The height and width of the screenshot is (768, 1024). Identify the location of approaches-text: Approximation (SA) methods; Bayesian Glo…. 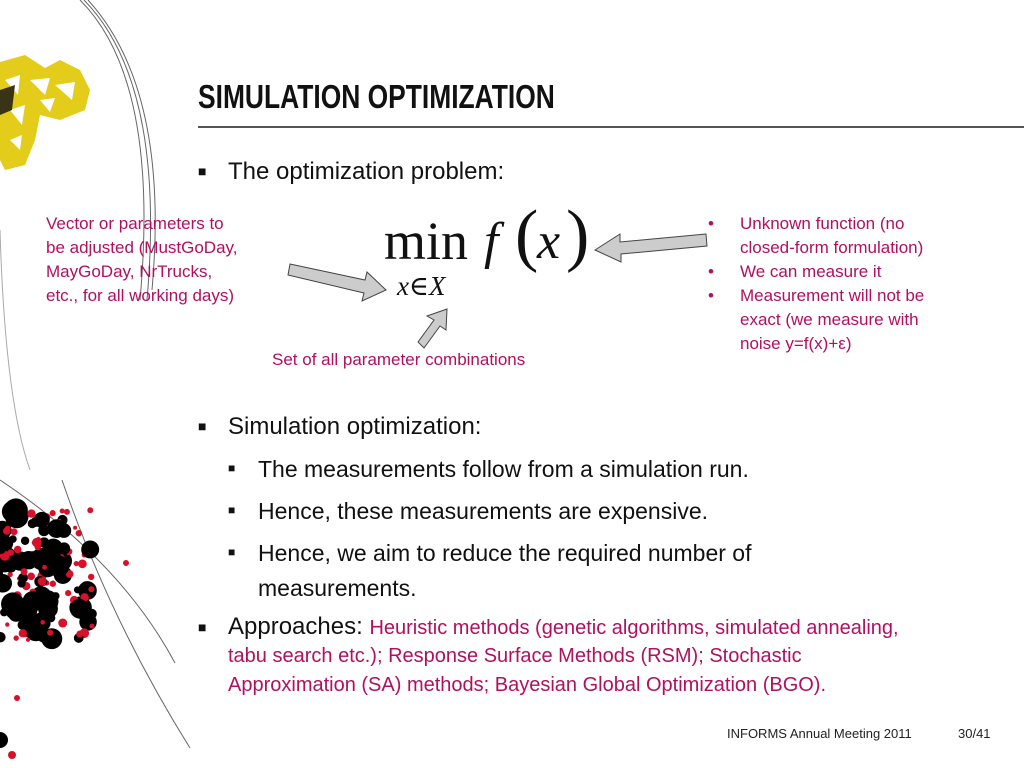
(527, 685).